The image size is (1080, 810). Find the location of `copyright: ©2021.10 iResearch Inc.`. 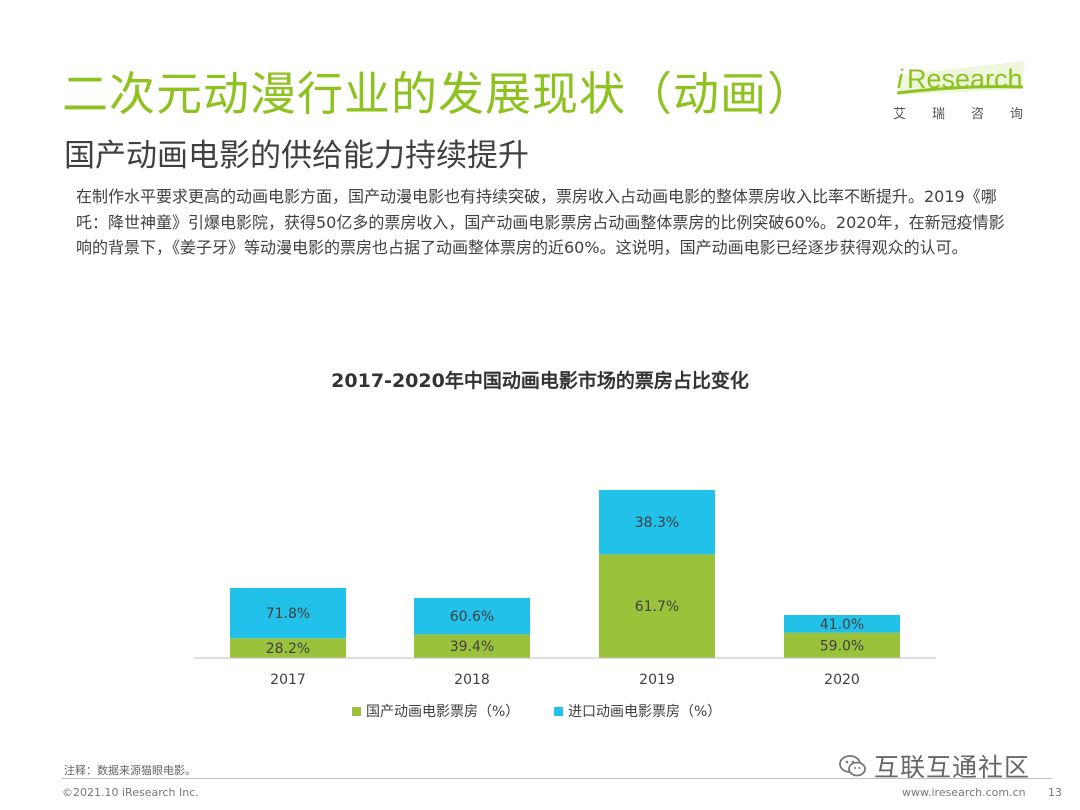

copyright: ©2021.10 iResearch Inc. is located at coordinates (130, 792).